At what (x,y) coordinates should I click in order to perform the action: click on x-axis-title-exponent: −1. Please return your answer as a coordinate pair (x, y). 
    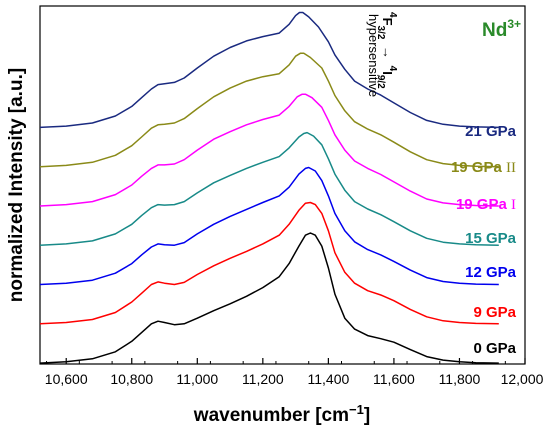
    Looking at the image, I should click on (356, 409).